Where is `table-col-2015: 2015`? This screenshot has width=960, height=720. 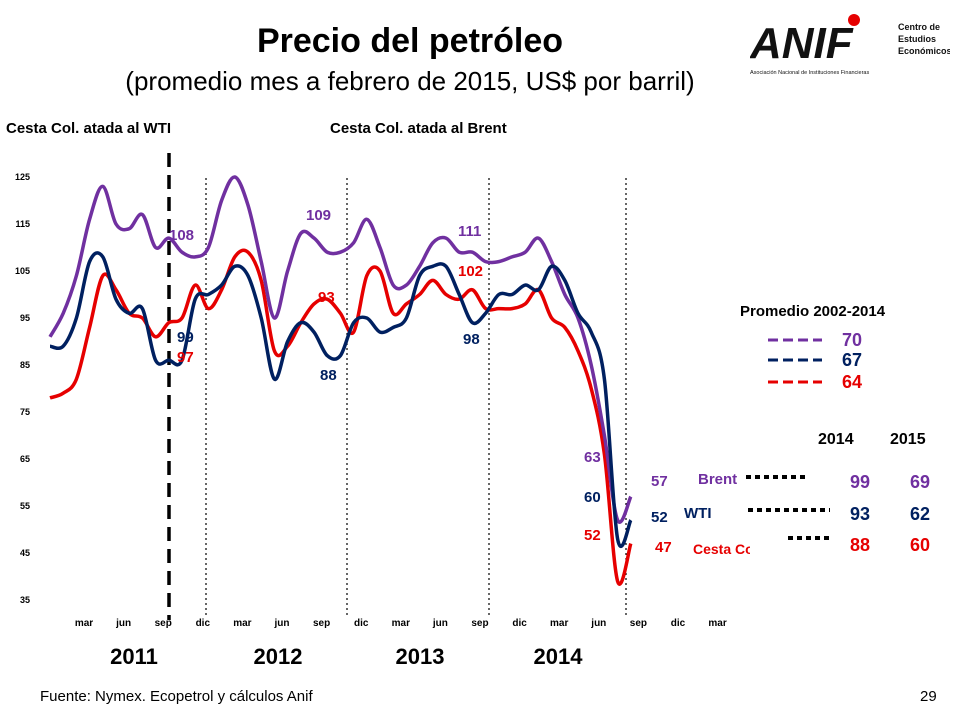
table-col-2015: 2015 is located at coordinates (908, 439).